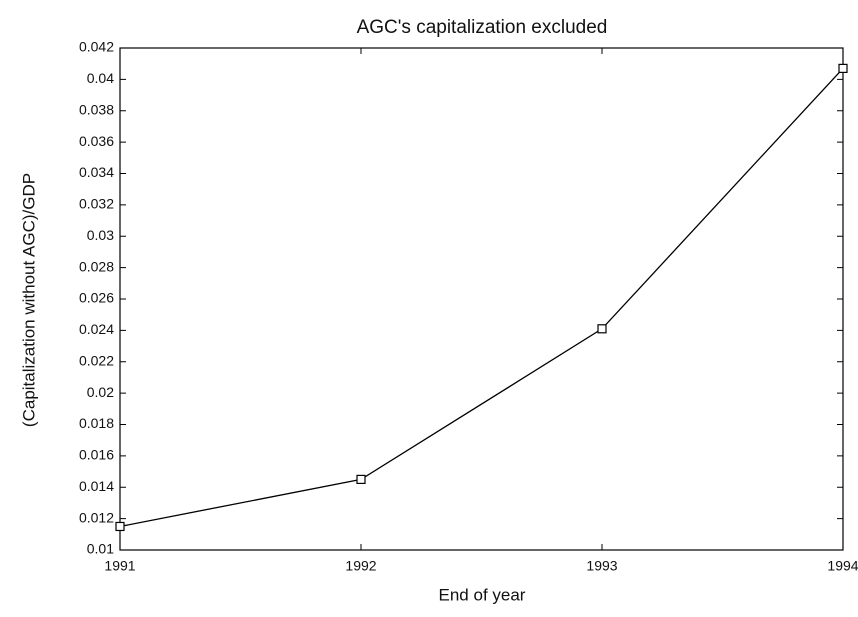  What do you see at coordinates (96, 486) in the screenshot?
I see `y-tick-label: 0.014` at bounding box center [96, 486].